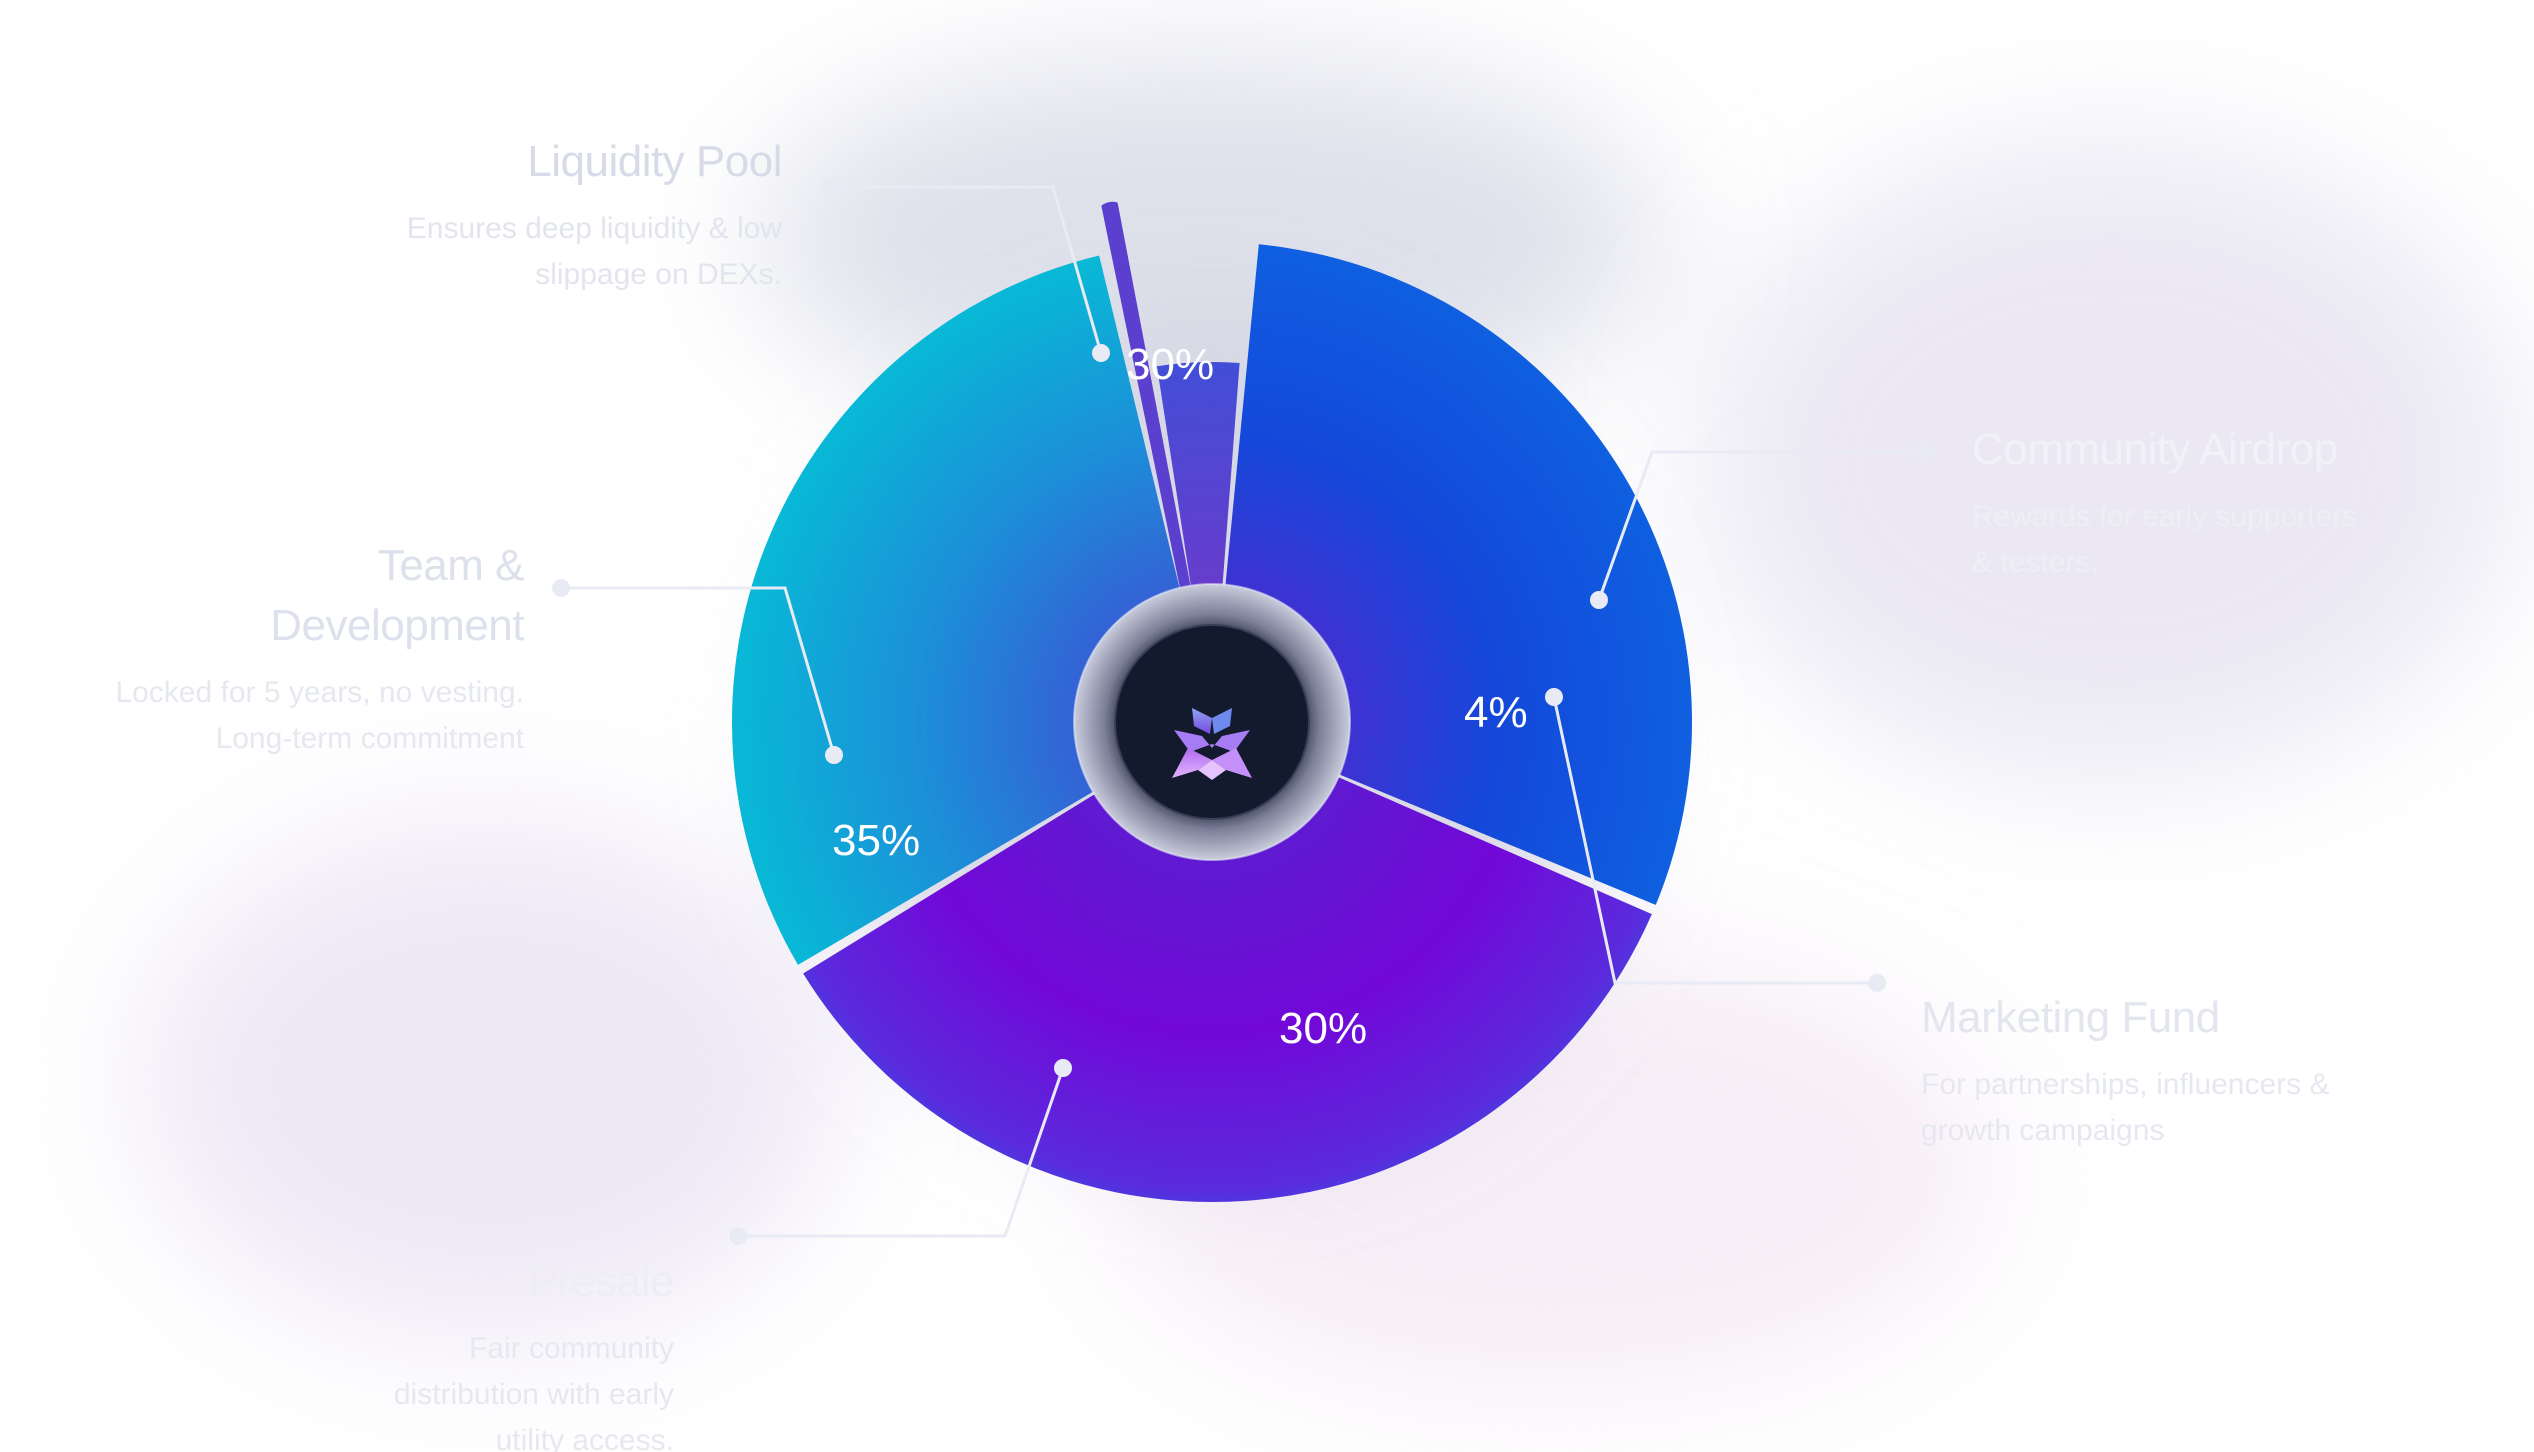 The image size is (2534, 1452). What do you see at coordinates (2070, 1017) in the screenshot?
I see `label-marketing-fund-title: Marketing Fund` at bounding box center [2070, 1017].